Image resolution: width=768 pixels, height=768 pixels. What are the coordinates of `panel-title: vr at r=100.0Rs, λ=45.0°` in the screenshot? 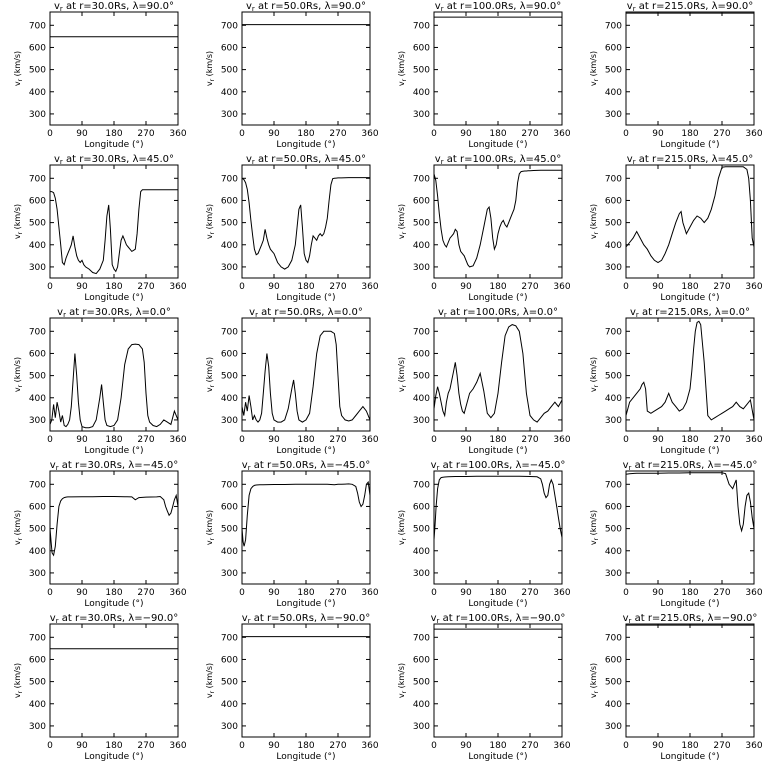 It's located at (498, 160).